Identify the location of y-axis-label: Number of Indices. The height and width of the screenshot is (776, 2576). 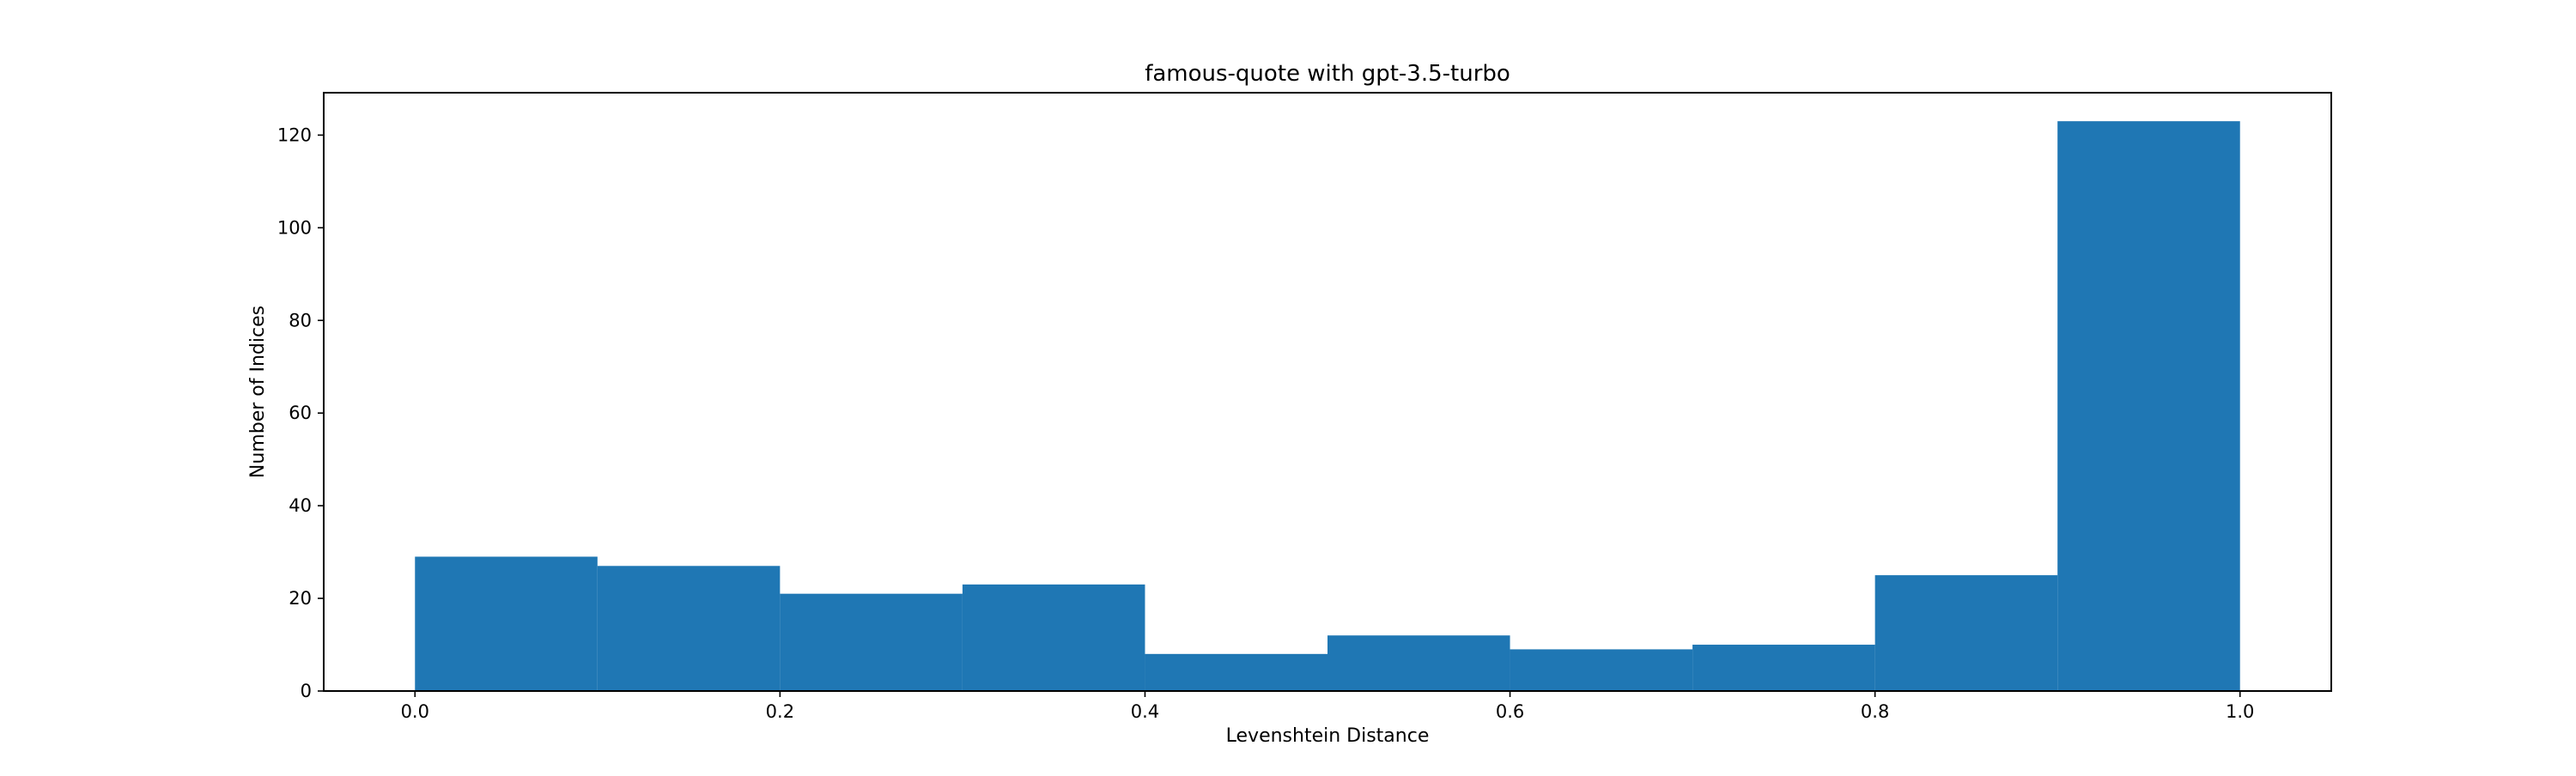
(258, 392).